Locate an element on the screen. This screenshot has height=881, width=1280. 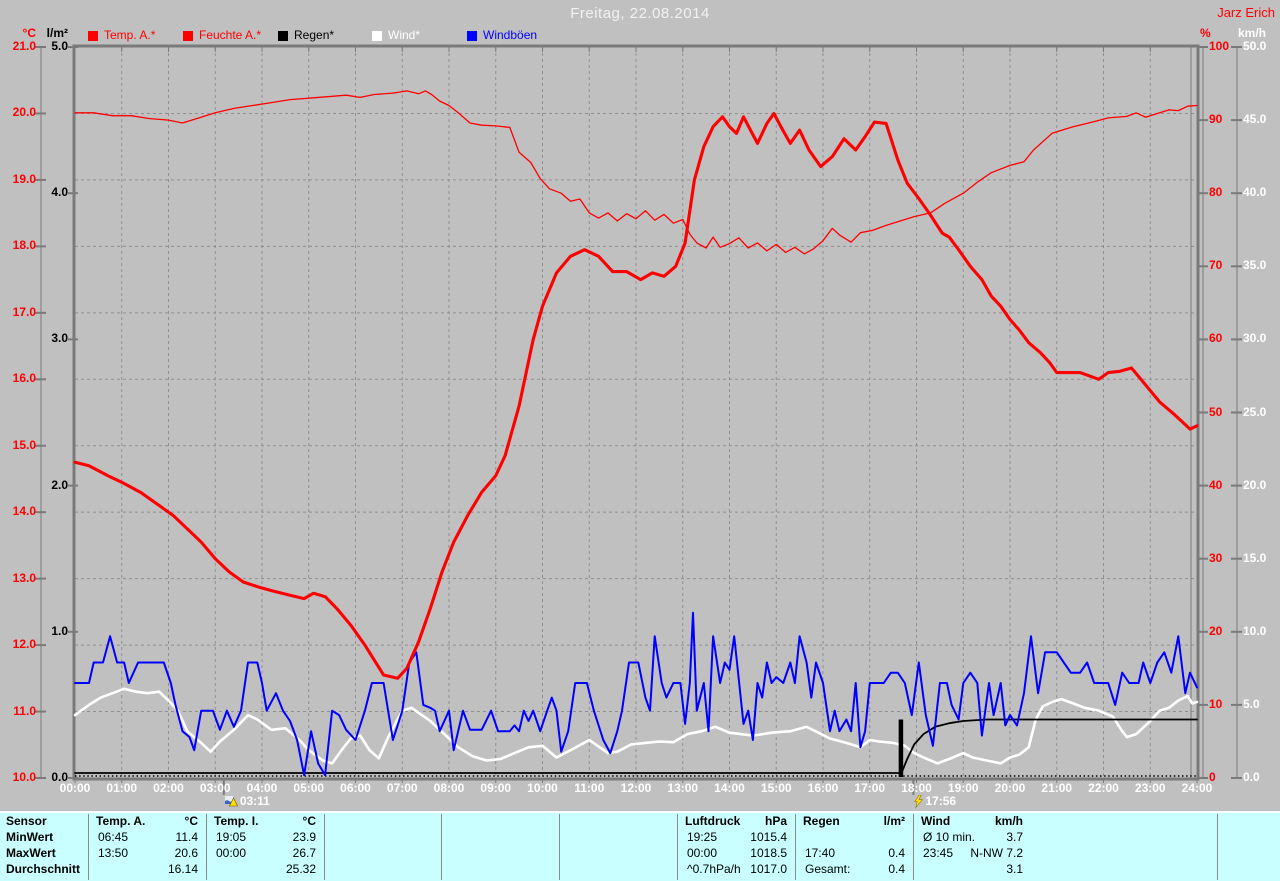
temp-axis-tick-label: 12.0 is located at coordinates (24, 644).